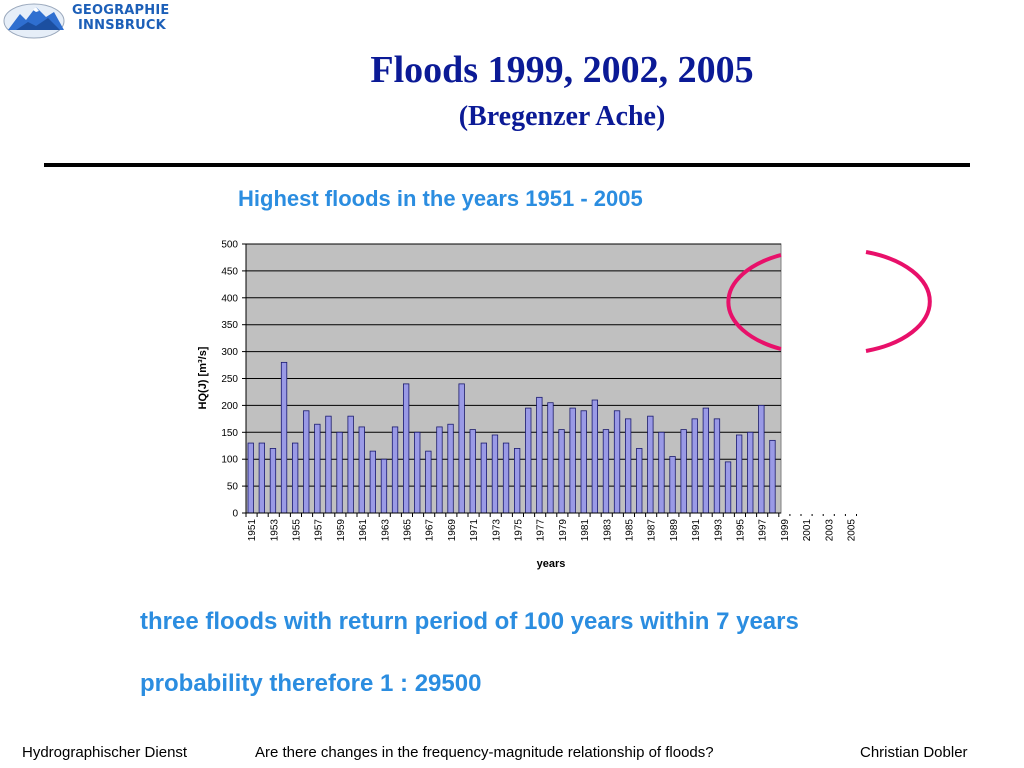  I want to click on page-subtitle: (Bregenzer Ache), so click(562, 116).